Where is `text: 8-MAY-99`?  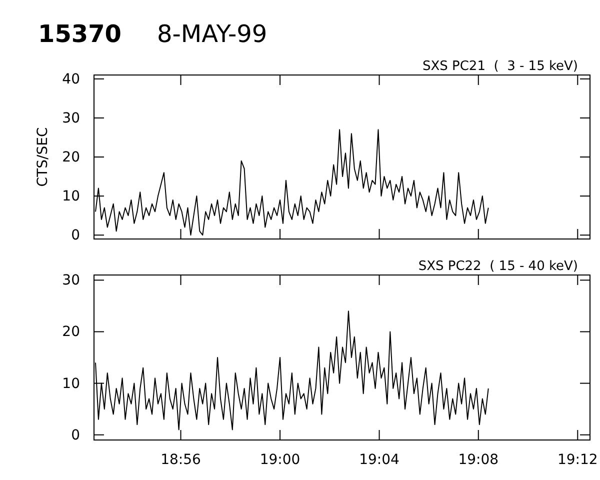 text: 8-MAY-99 is located at coordinates (212, 34).